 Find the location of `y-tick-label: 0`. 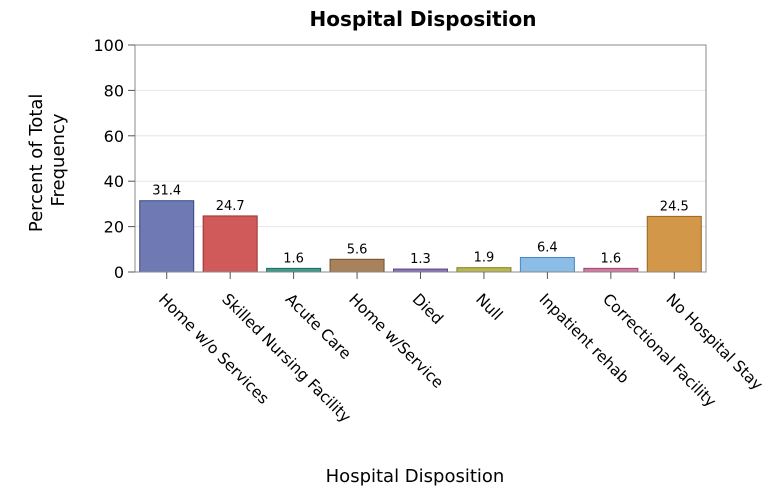

y-tick-label: 0 is located at coordinates (119, 272).